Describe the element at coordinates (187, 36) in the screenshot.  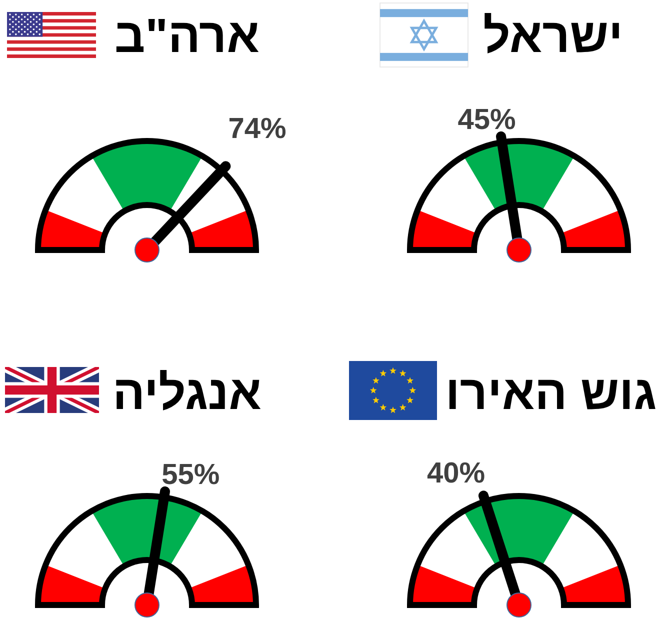
I see `chart-title: ארה"ב` at that location.